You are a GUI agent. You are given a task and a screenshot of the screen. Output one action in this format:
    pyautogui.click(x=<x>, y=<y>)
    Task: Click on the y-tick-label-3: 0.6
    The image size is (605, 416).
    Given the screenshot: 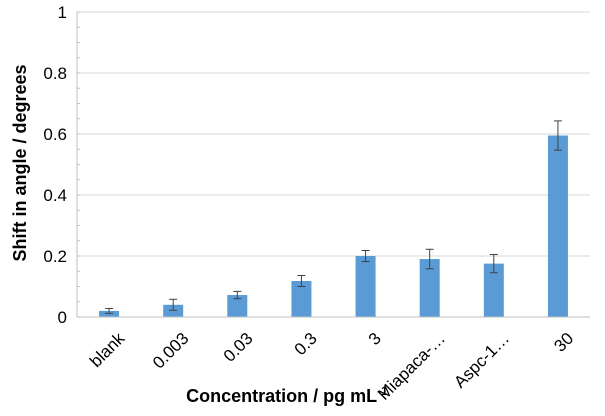 What is the action you would take?
    pyautogui.click(x=55, y=134)
    